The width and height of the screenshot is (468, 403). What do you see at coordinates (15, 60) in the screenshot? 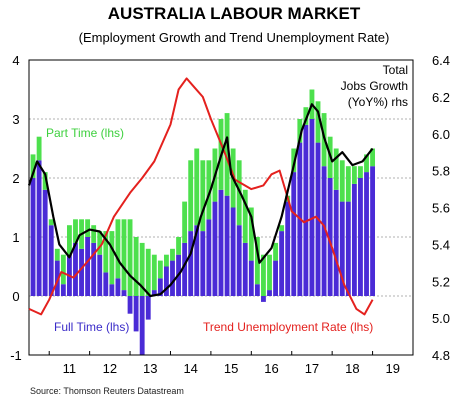
I see `y-left-tick-label: 4` at bounding box center [15, 60].